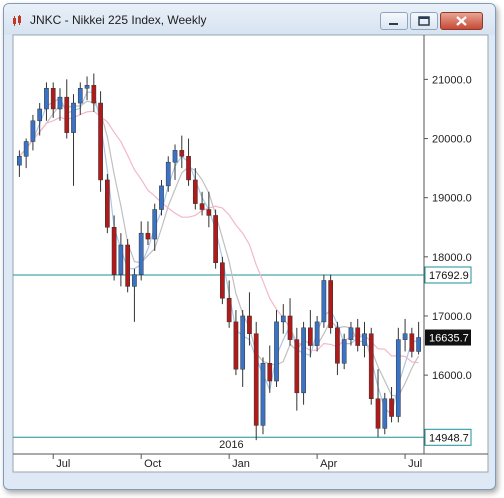  I want to click on y-tick-label: 21000.0, so click(452, 80).